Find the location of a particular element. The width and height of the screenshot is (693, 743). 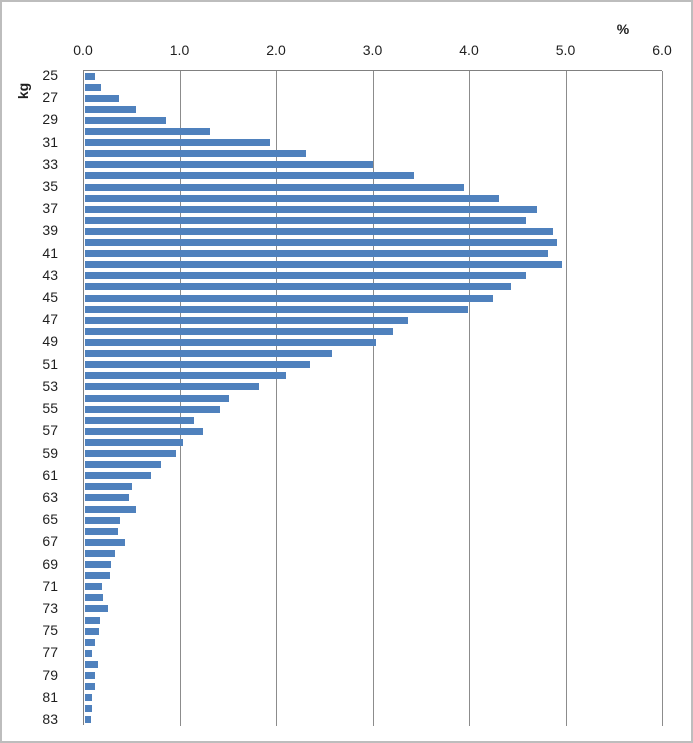

y-axis-tick-label: 39 is located at coordinates (50, 230).